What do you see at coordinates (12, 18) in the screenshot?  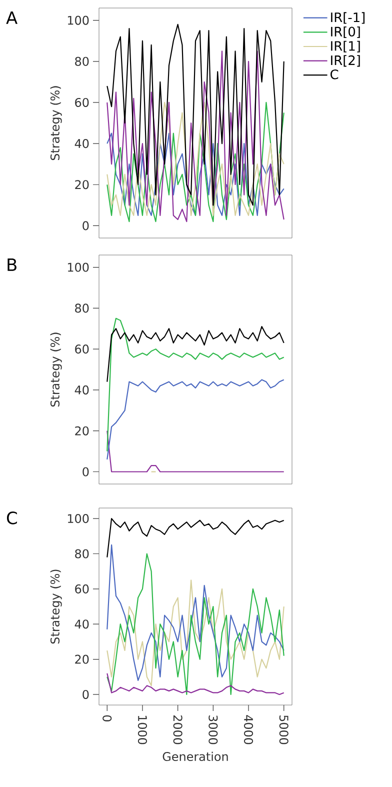 I see `chart-title: A` at bounding box center [12, 18].